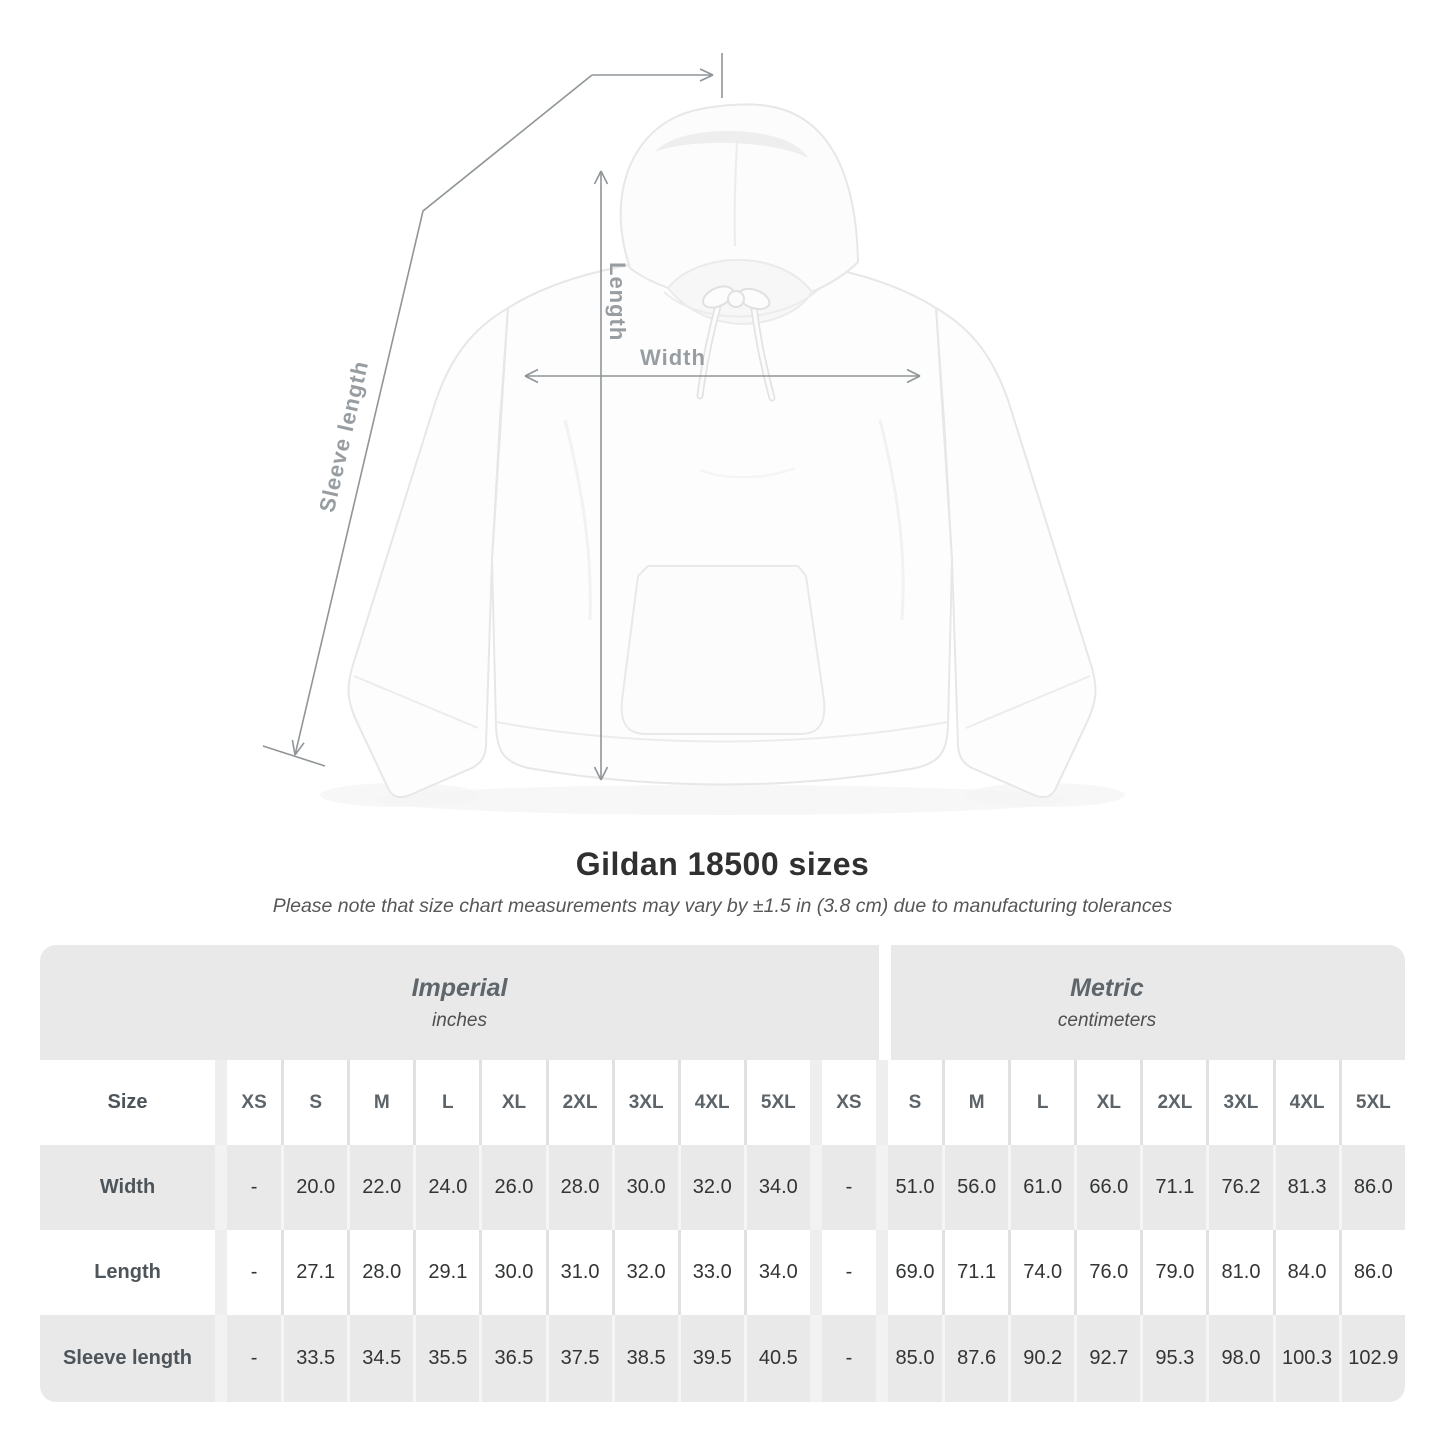 The image size is (1445, 1445). What do you see at coordinates (722, 799) in the screenshot?
I see `hoodie-shadow` at bounding box center [722, 799].